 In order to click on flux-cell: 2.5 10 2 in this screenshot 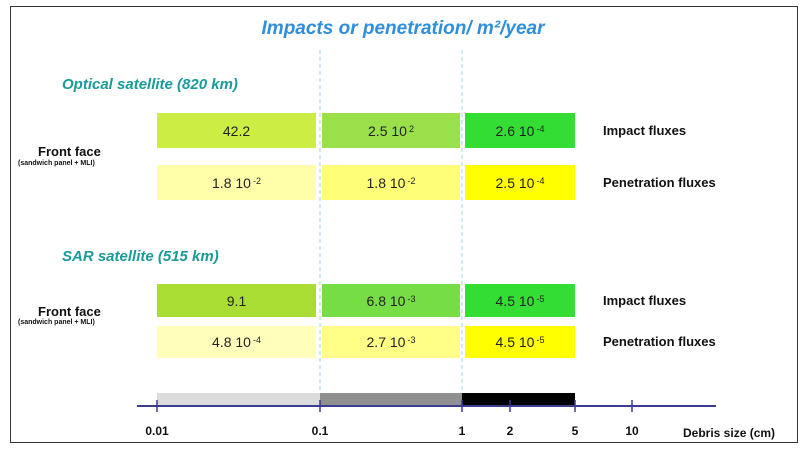, I will do `click(391, 130)`.